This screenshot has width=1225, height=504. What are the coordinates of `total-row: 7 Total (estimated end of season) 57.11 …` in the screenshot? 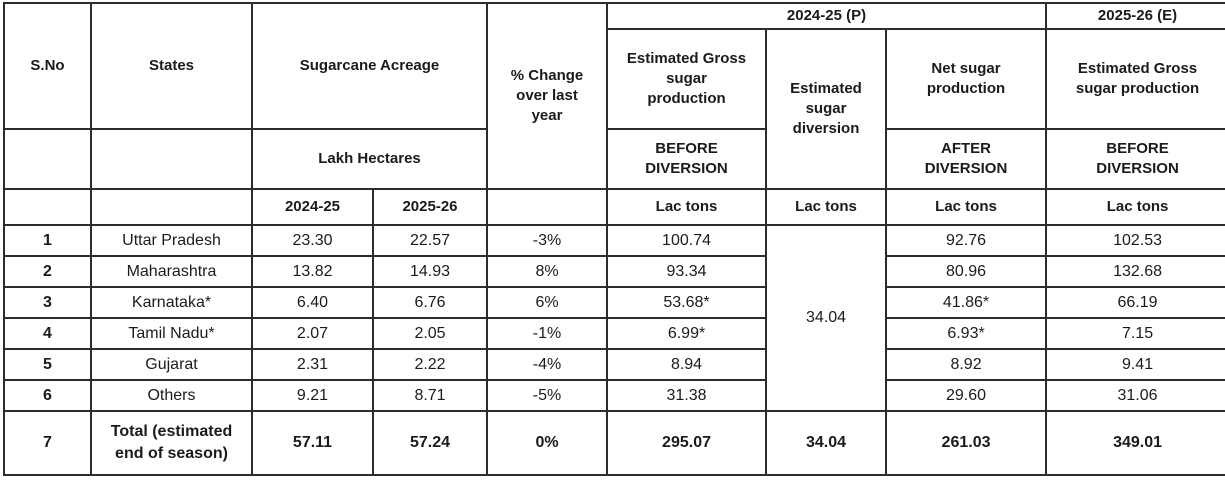 It's located at (614, 443).